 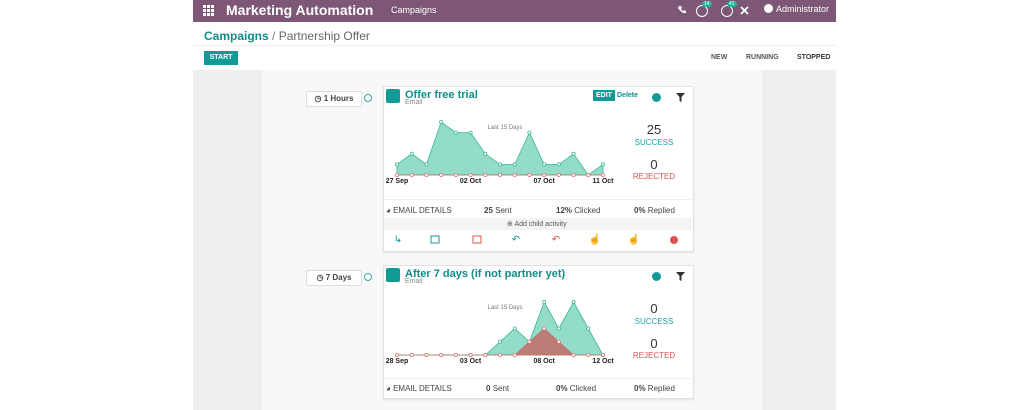 What do you see at coordinates (654, 321) in the screenshot?
I see `success-label: SUCCESS` at bounding box center [654, 321].